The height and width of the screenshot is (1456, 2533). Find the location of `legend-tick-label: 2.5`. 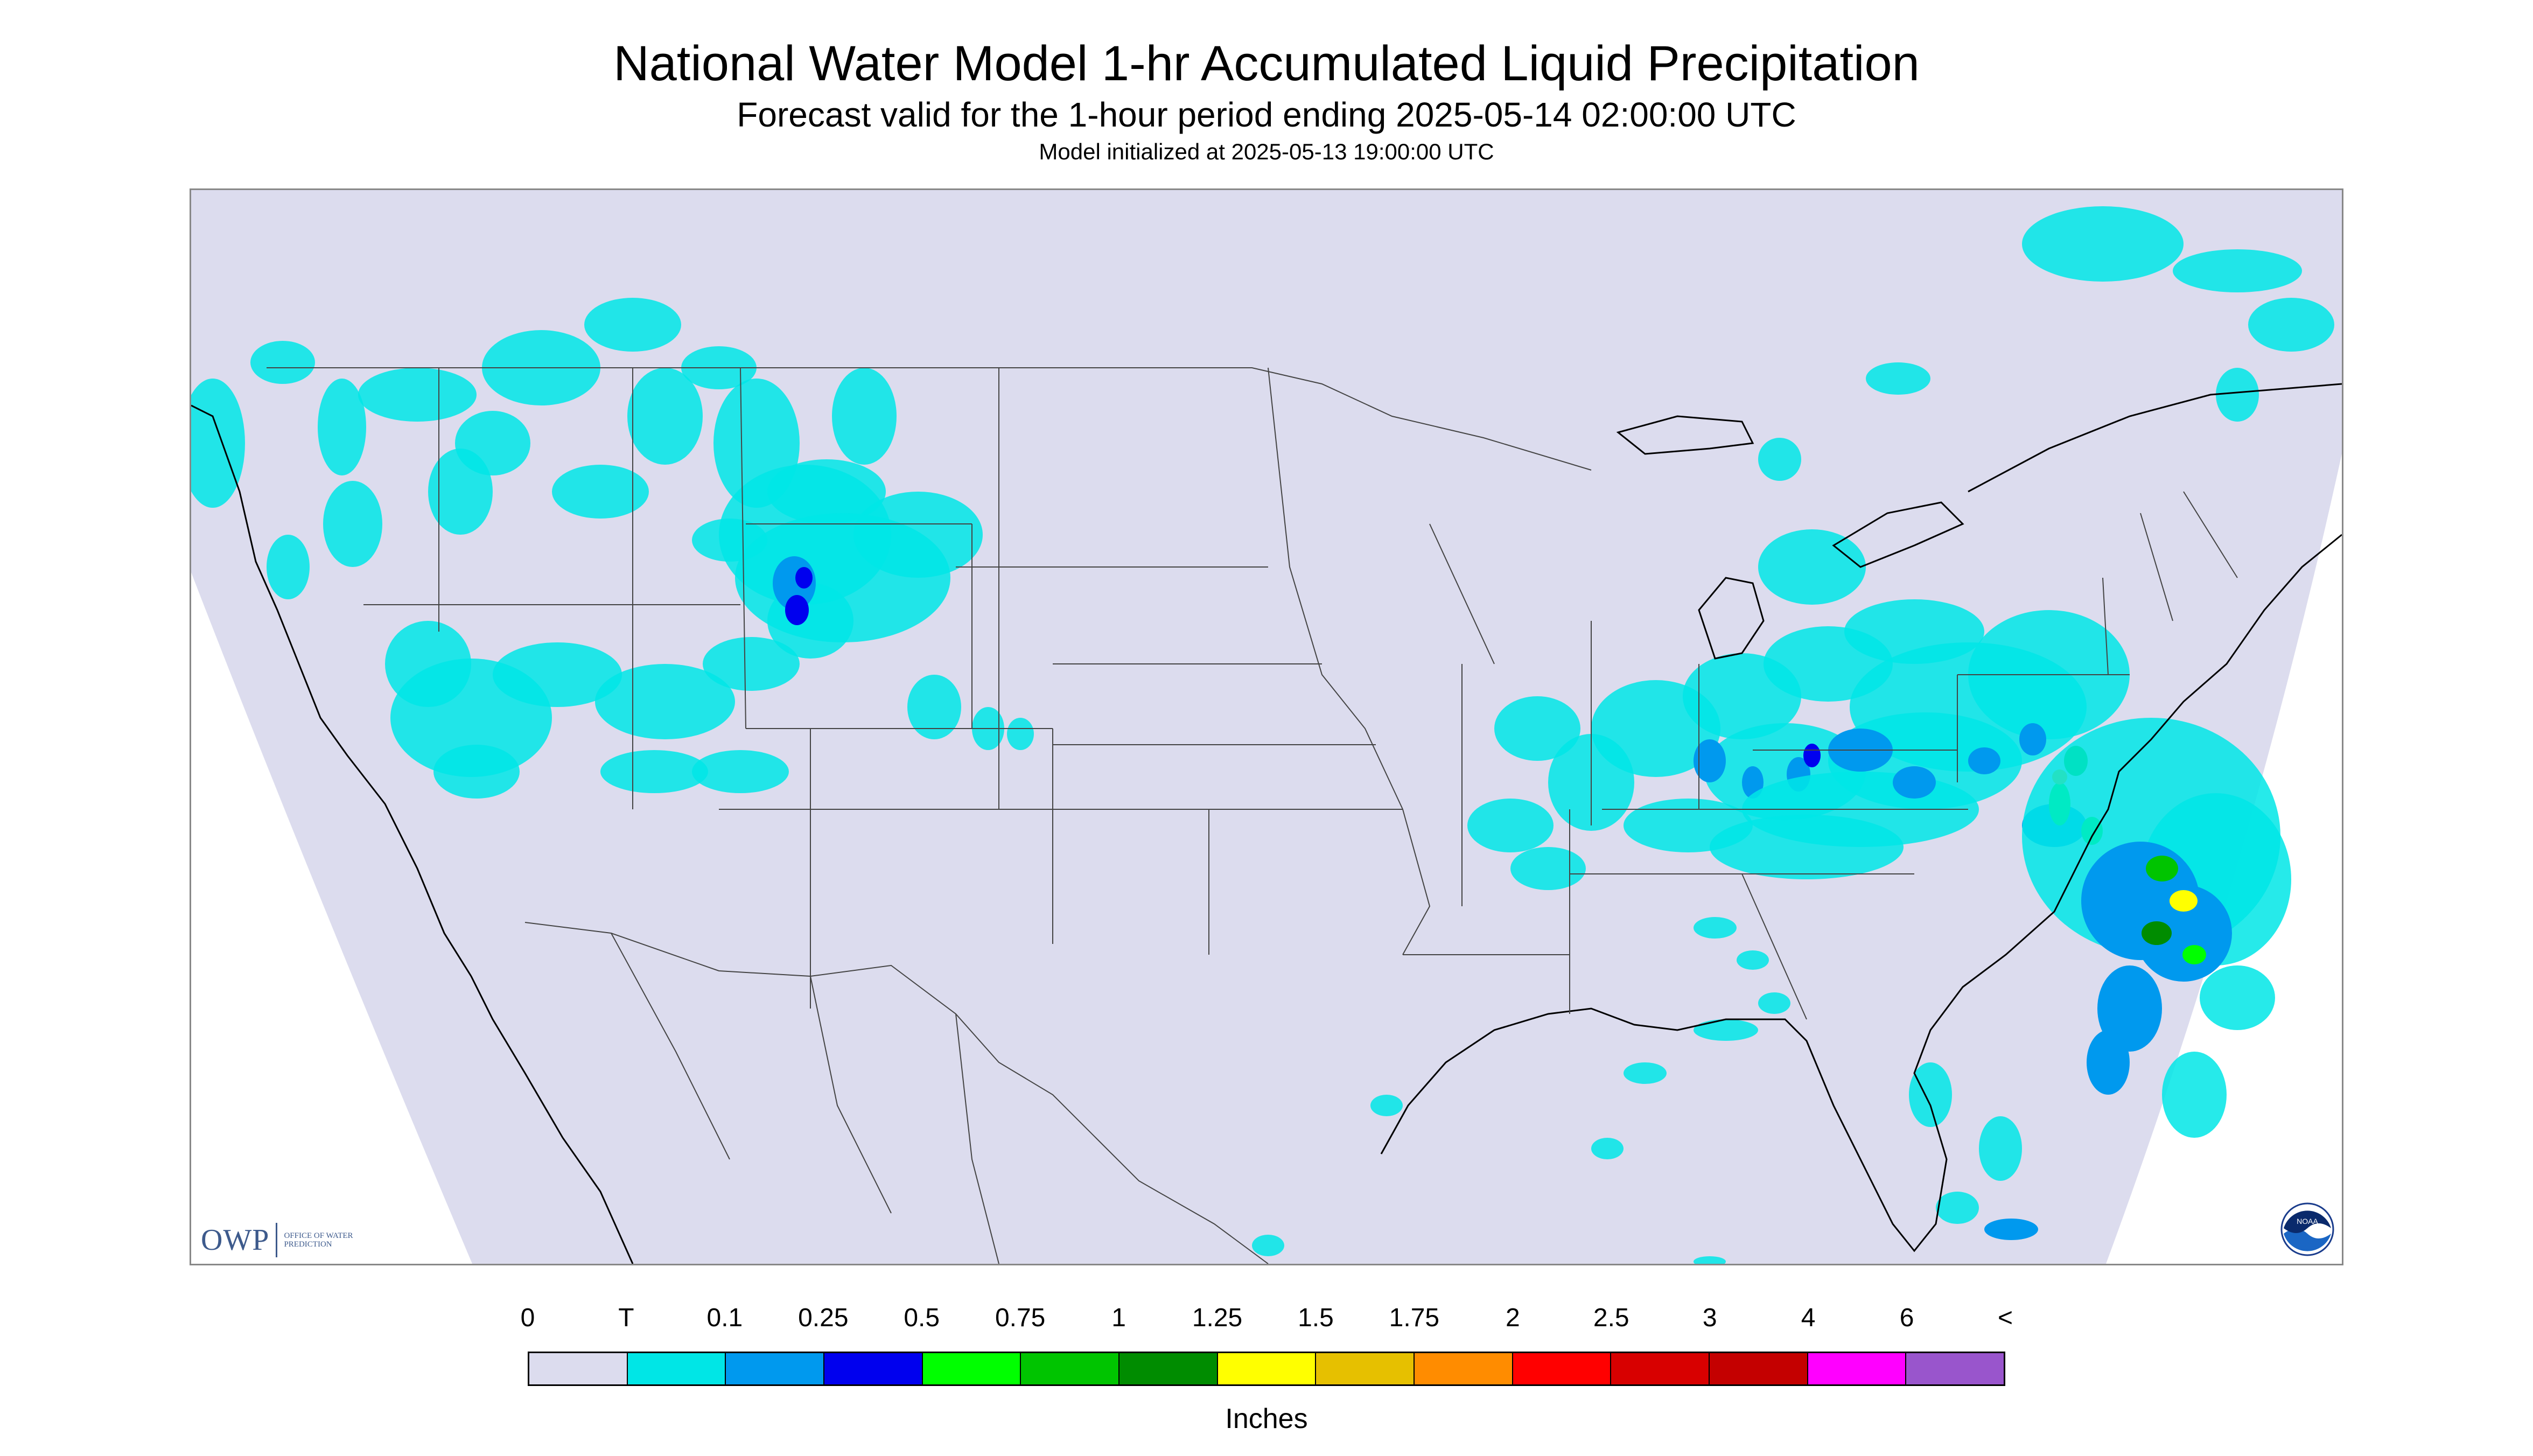

legend-tick-label: 2.5 is located at coordinates (1611, 1318).